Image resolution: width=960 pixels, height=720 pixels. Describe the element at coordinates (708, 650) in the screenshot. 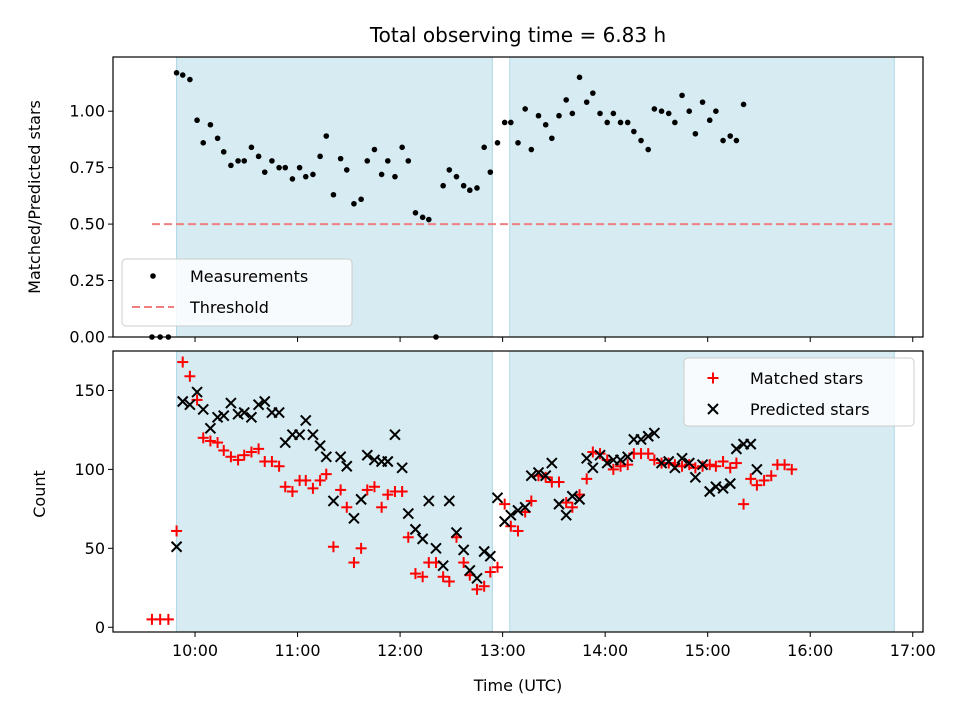

I see `x-tick-label: 15:00` at that location.